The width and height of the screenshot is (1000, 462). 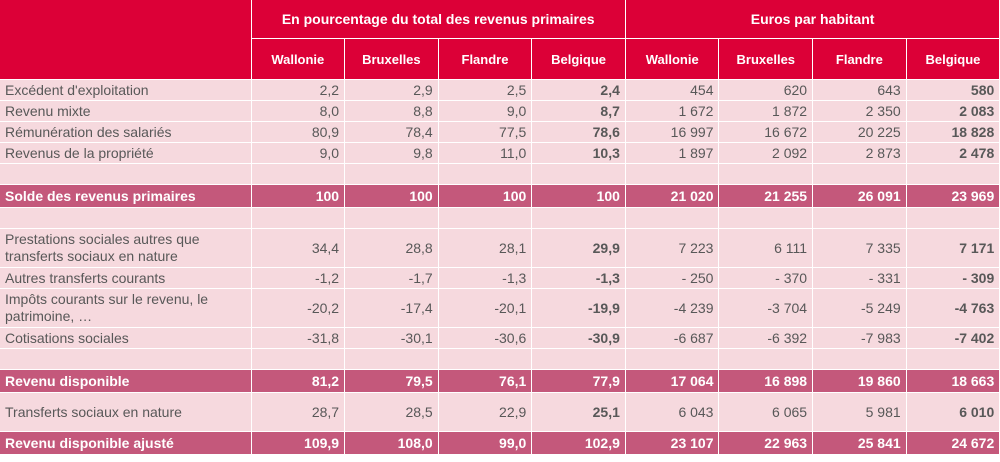 What do you see at coordinates (766, 443) in the screenshot?
I see `cell-value: 22 963` at bounding box center [766, 443].